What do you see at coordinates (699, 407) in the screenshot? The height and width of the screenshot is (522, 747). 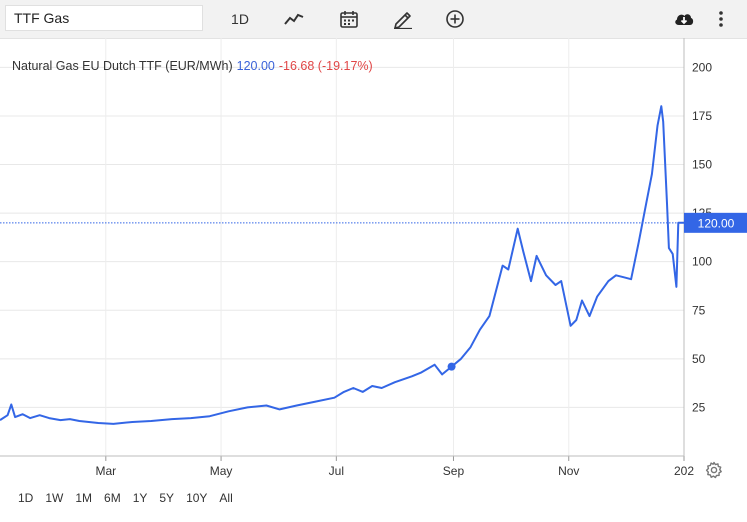 I see `y-tick-label: 25` at bounding box center [699, 407].